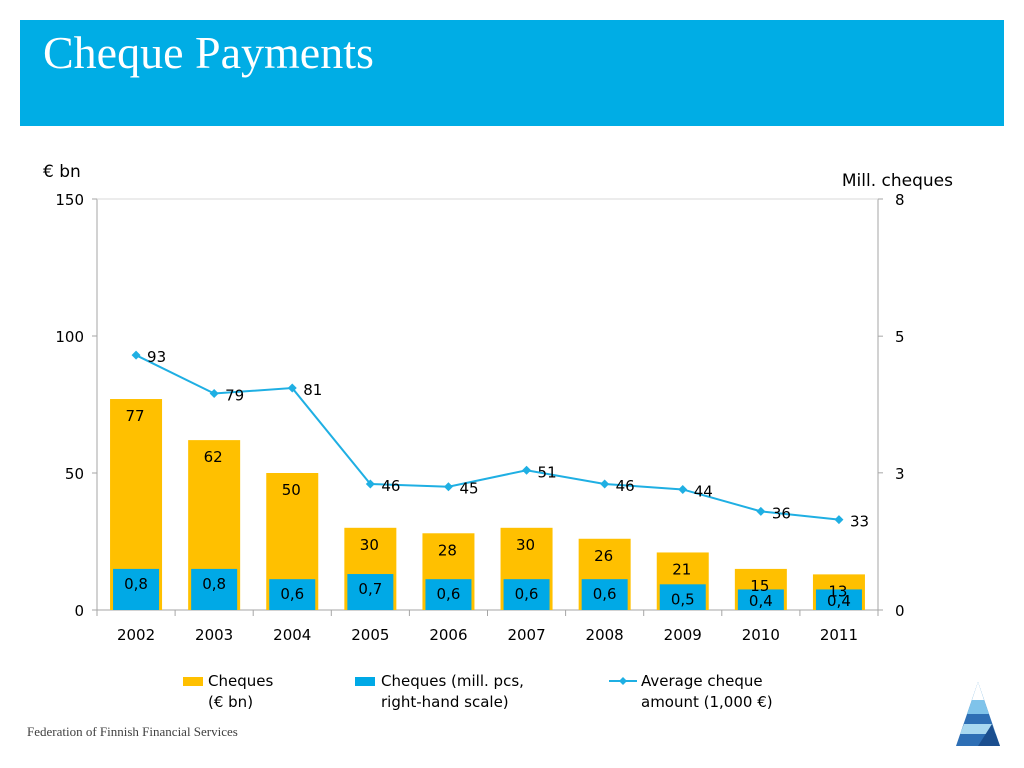 The height and width of the screenshot is (768, 1024). What do you see at coordinates (900, 611) in the screenshot?
I see `right-axis-tick-label: 0` at bounding box center [900, 611].